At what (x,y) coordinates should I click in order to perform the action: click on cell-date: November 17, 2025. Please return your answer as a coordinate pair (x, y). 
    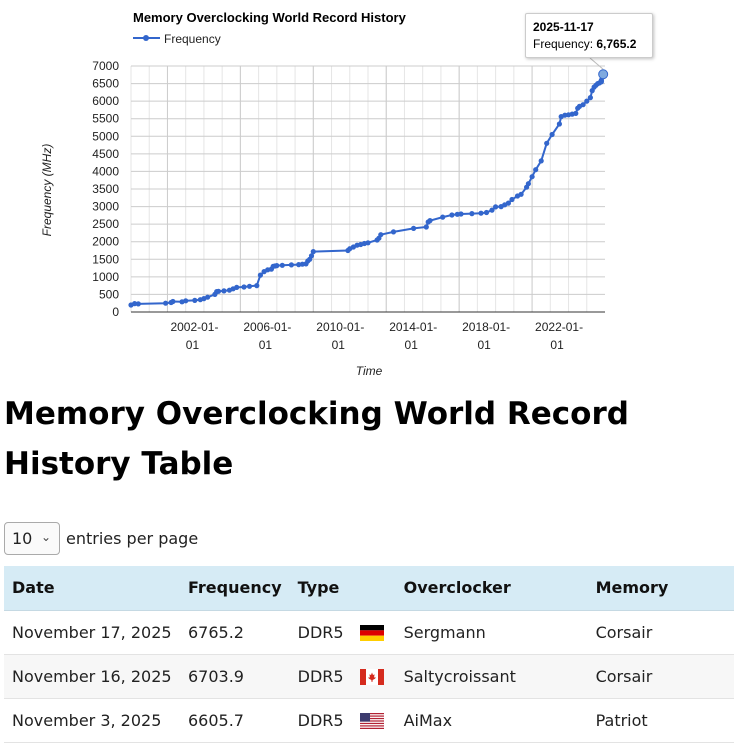
    Looking at the image, I should click on (92, 632).